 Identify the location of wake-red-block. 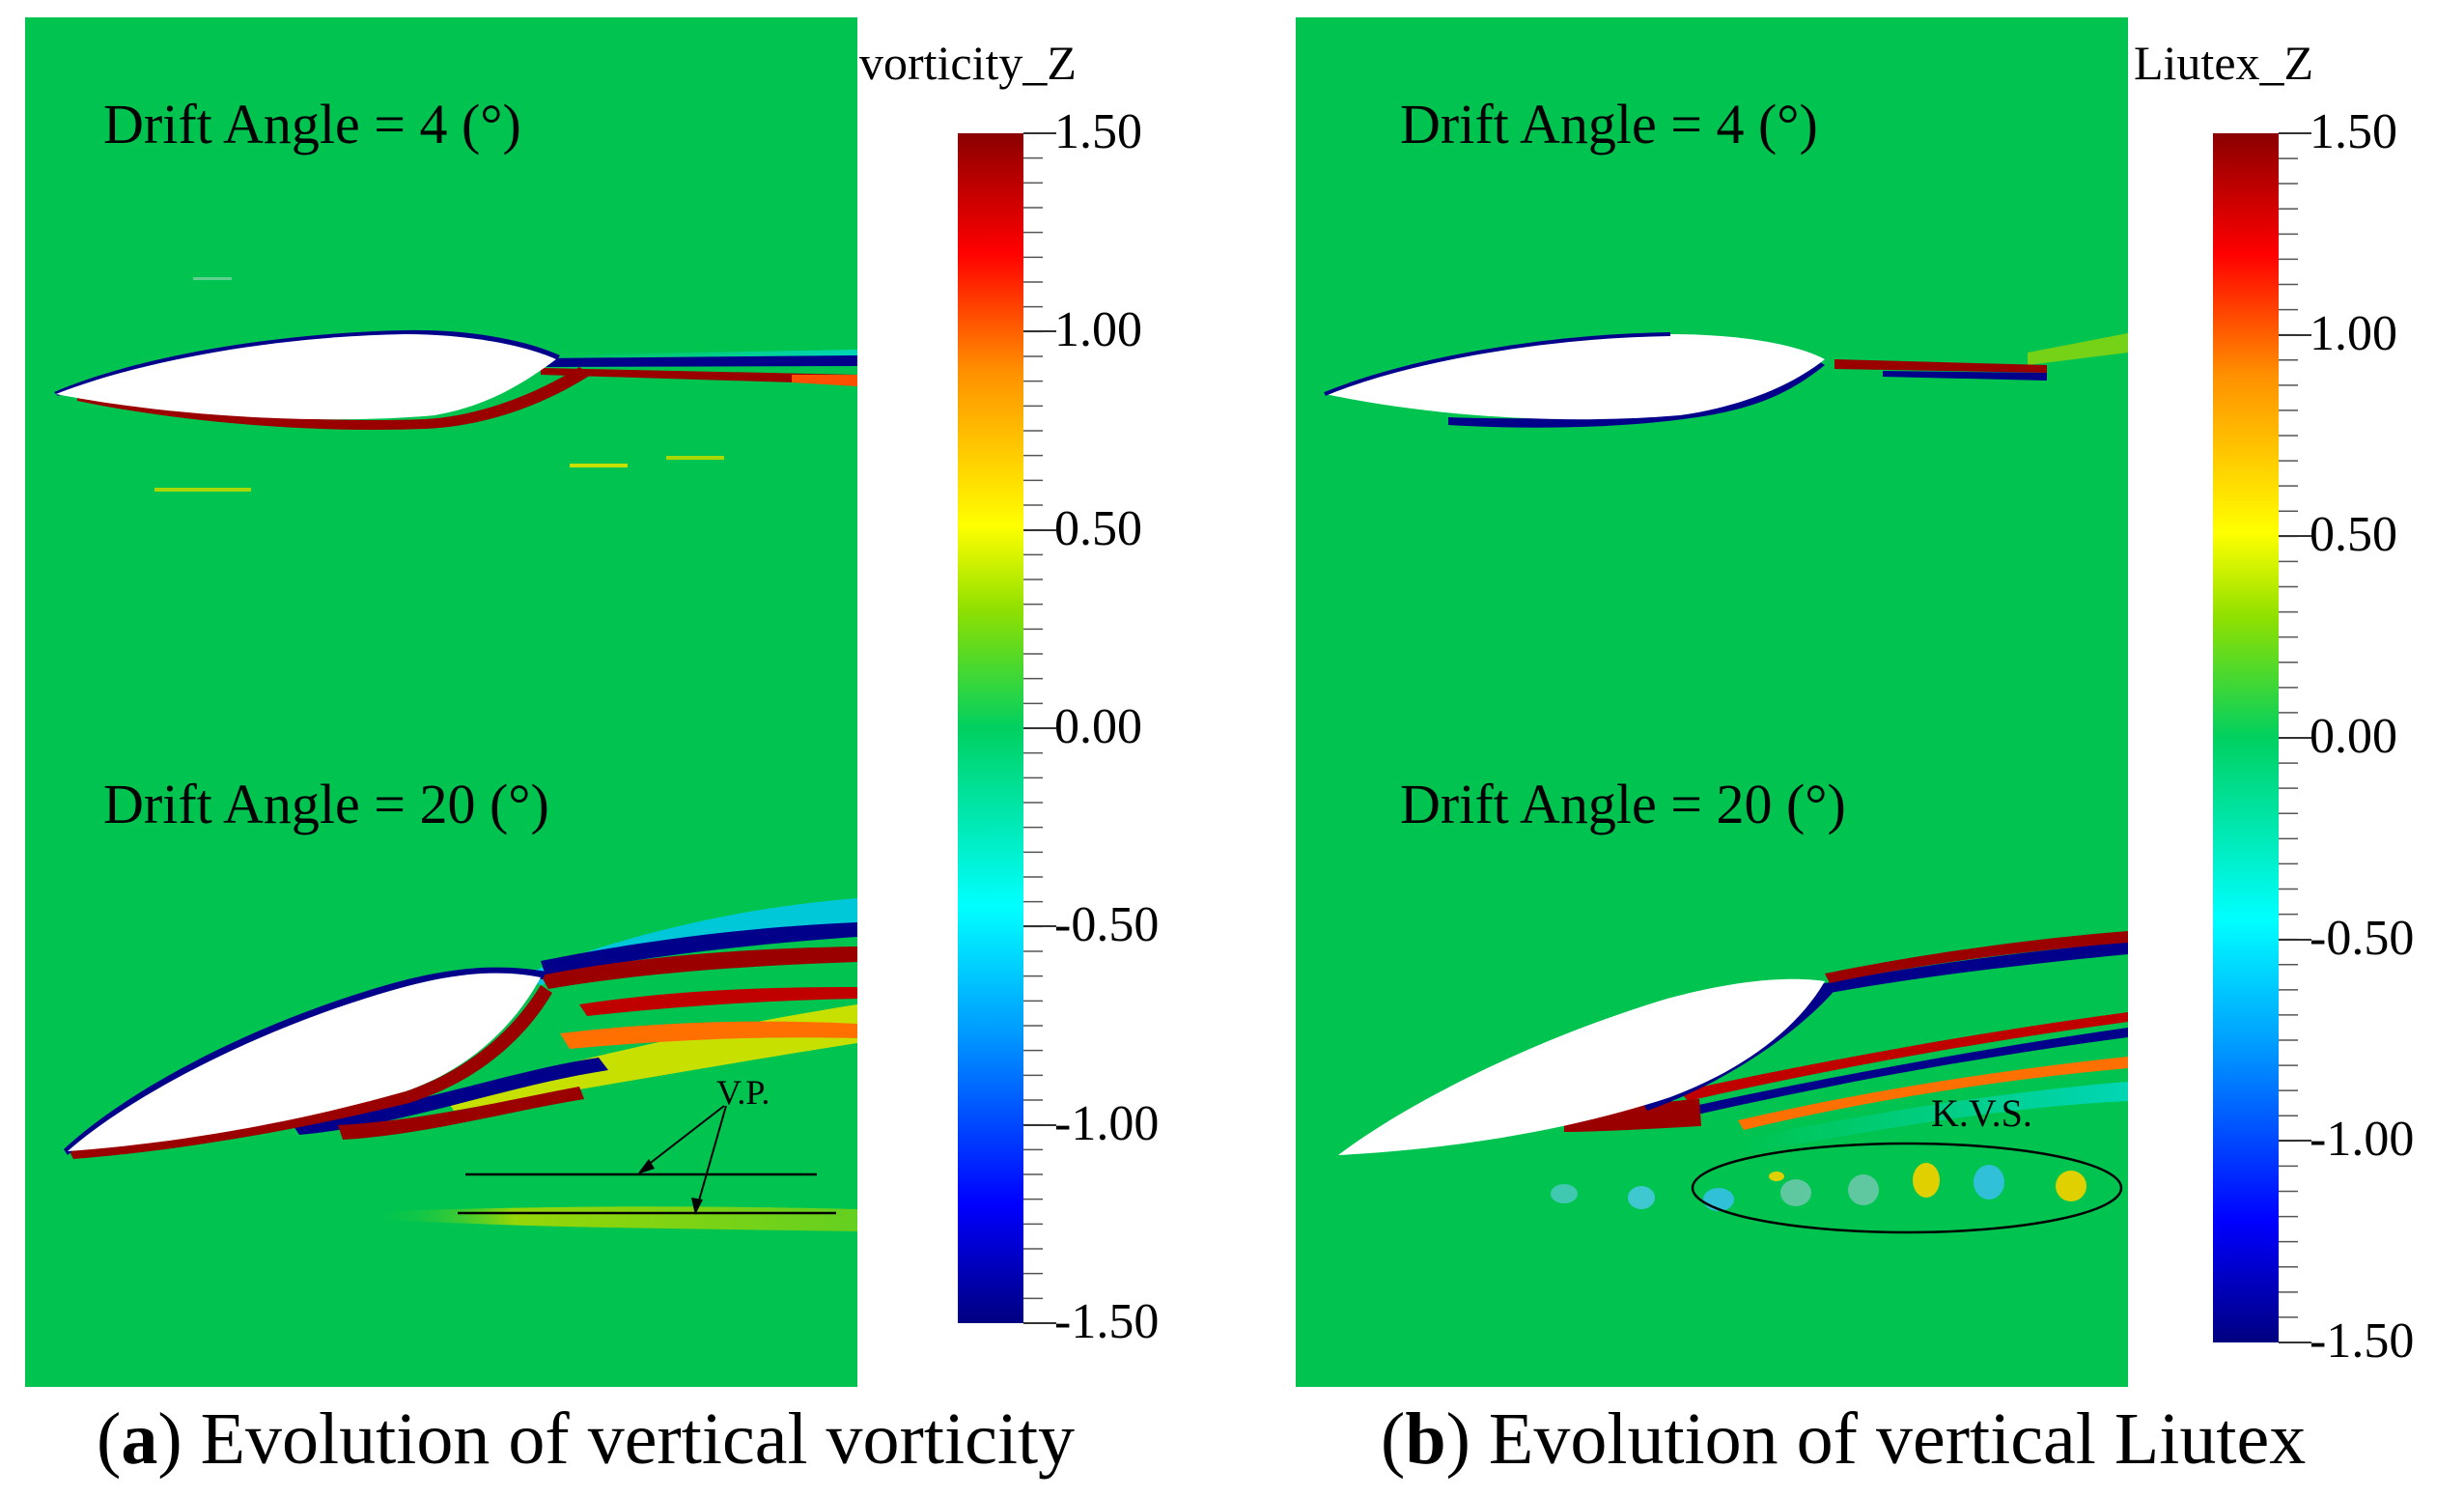
(1633, 1115).